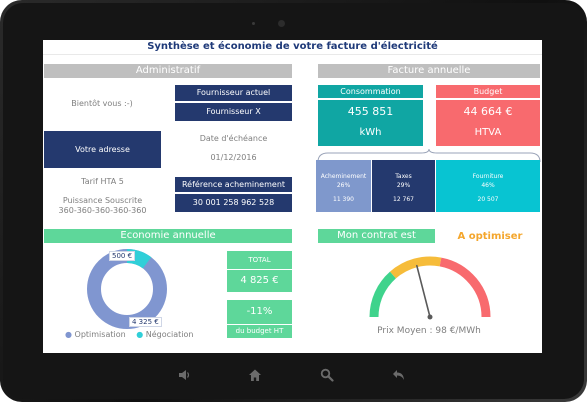 This screenshot has height=402, width=587. I want to click on gauge-segment-bad, so click(465, 287).